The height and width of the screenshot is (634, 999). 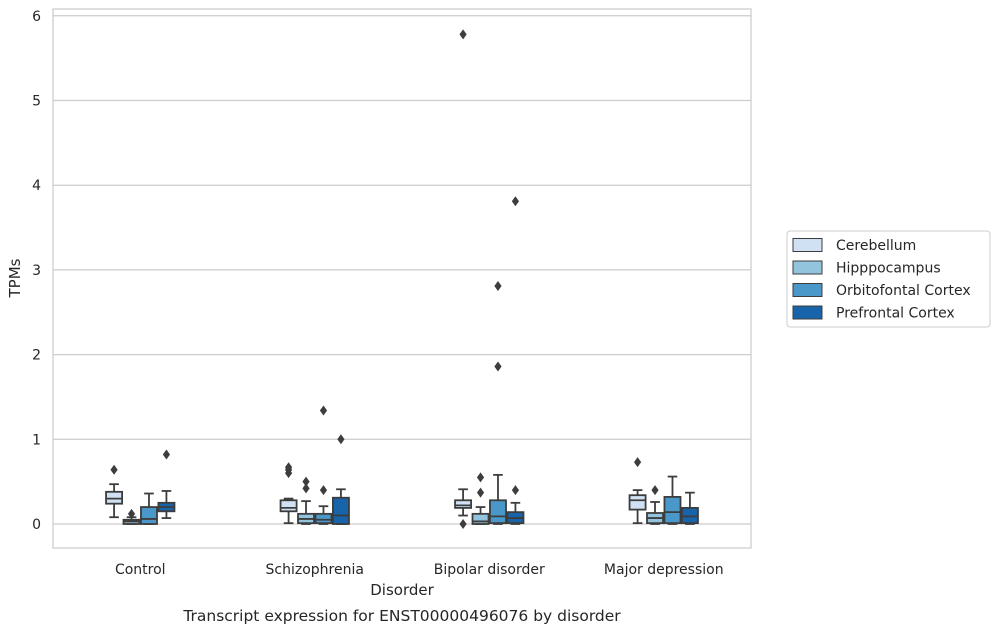 What do you see at coordinates (315, 570) in the screenshot?
I see `x-tick-label: Schizophrenia` at bounding box center [315, 570].